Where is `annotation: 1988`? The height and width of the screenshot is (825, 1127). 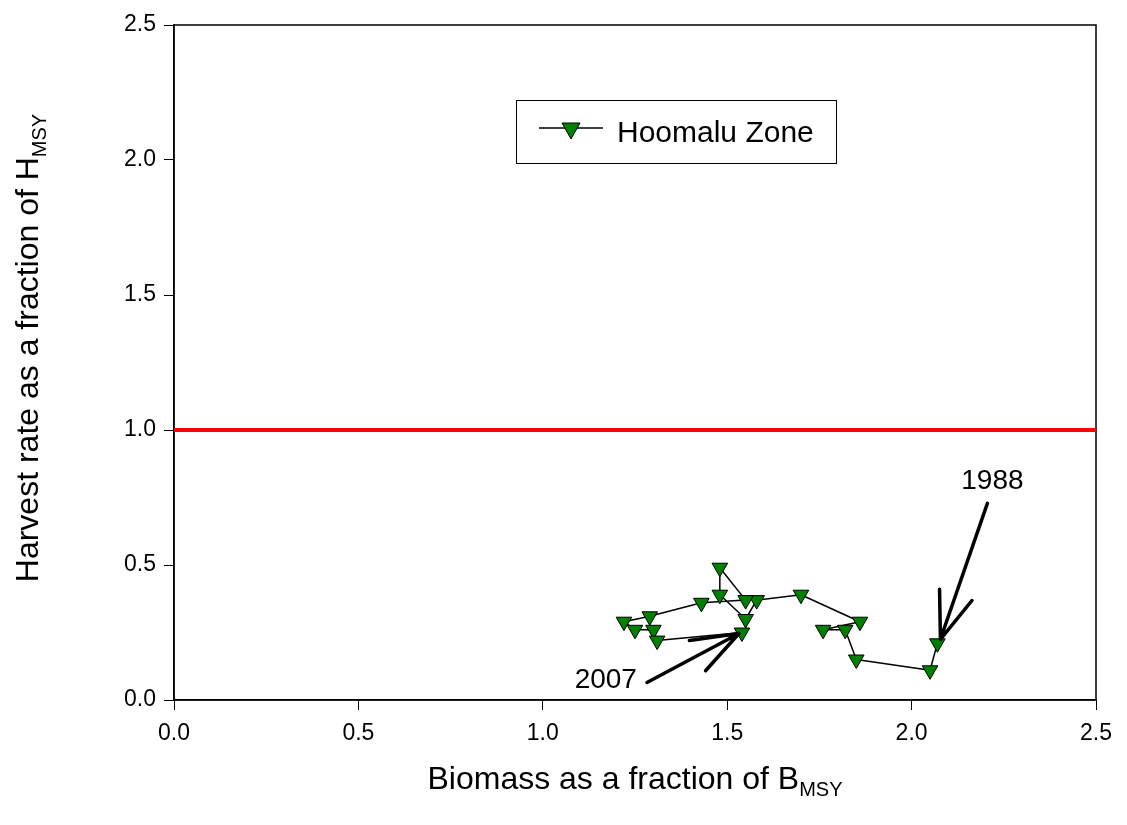 annotation: 1988 is located at coordinates (992, 480).